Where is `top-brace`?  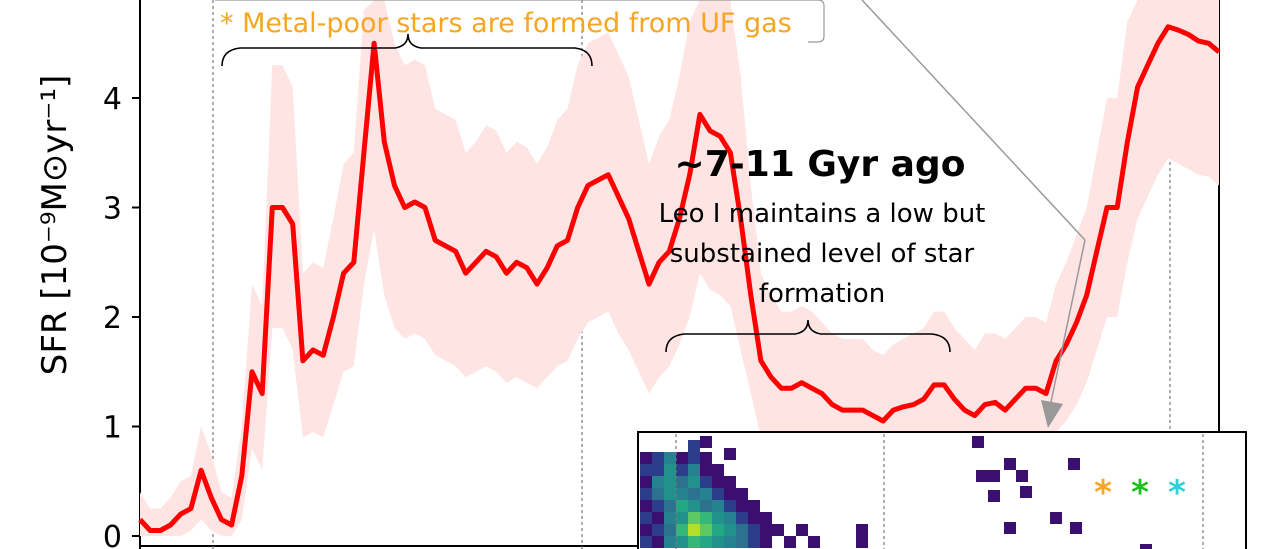
top-brace is located at coordinates (407, 50).